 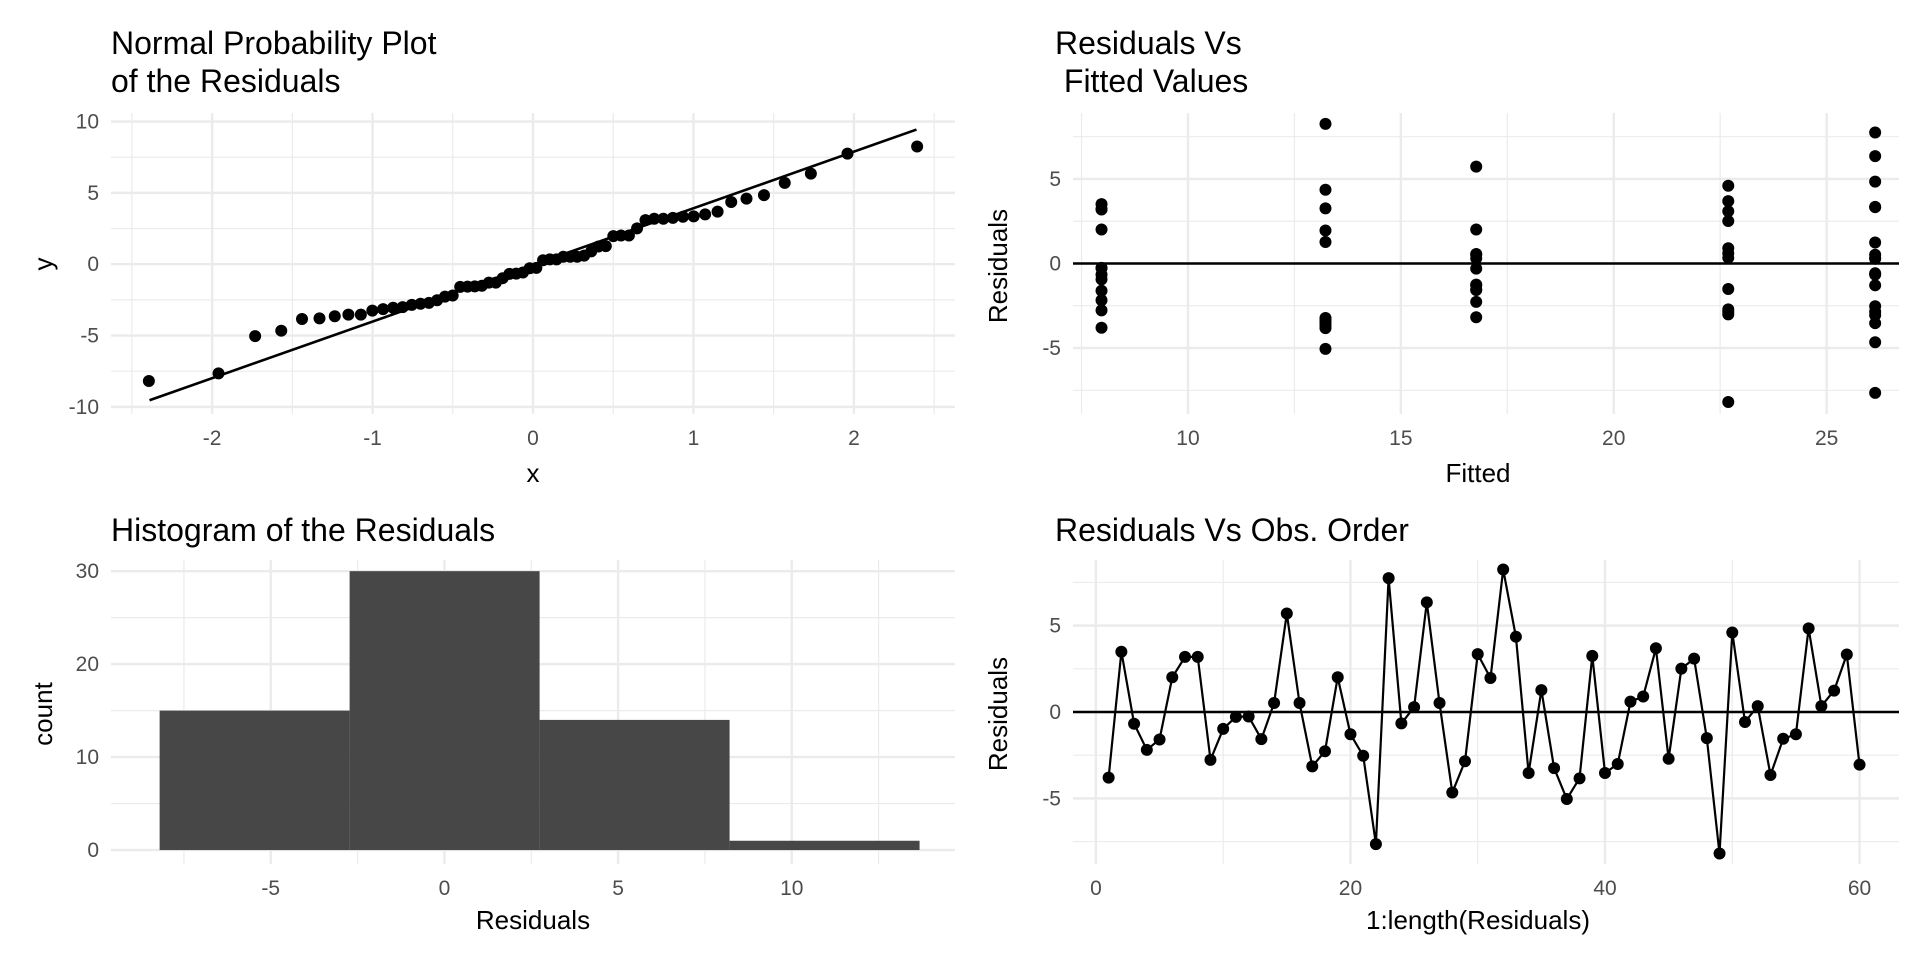 I want to click on x-tick-label: 2, so click(x=854, y=438).